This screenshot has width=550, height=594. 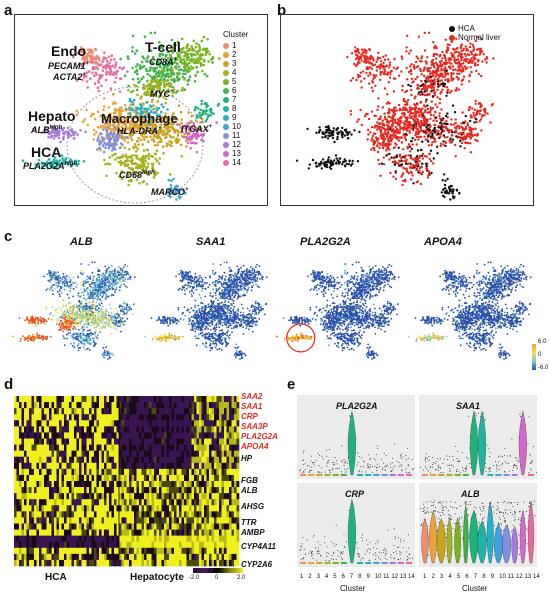 What do you see at coordinates (163, 47) in the screenshot?
I see `label-tcell: T-cell` at bounding box center [163, 47].